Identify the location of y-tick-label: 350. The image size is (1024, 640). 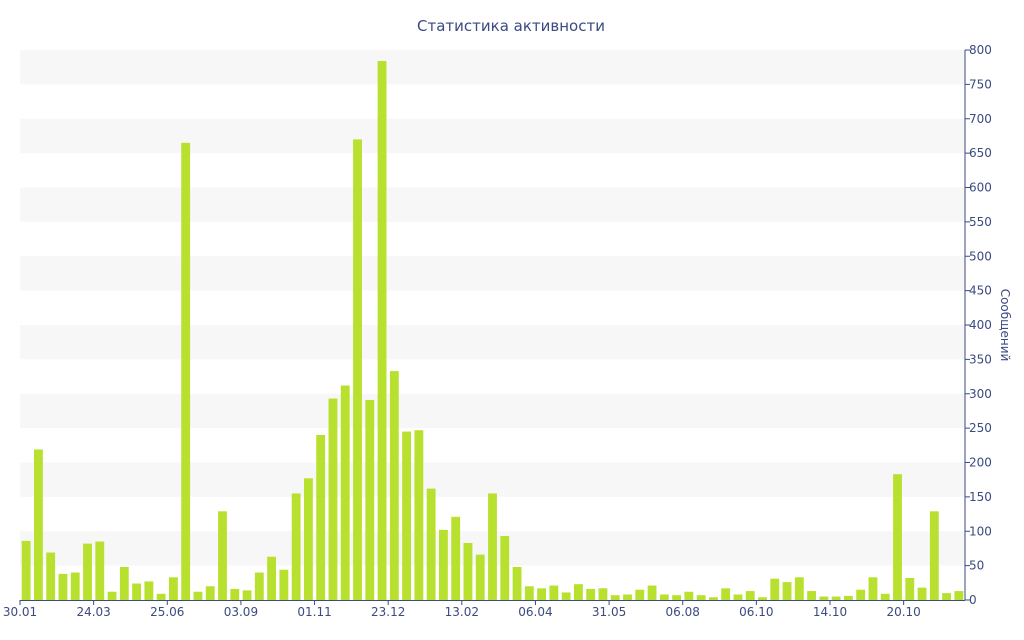
(980, 359).